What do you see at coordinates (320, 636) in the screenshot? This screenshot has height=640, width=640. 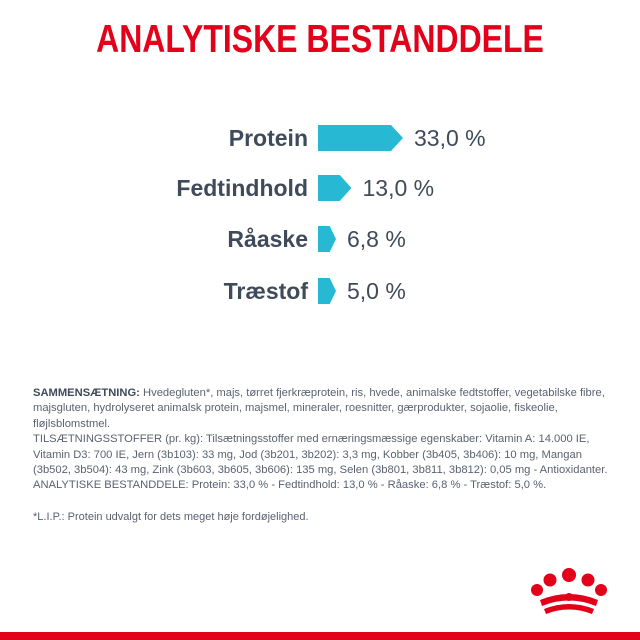 I see `bottom-band` at bounding box center [320, 636].